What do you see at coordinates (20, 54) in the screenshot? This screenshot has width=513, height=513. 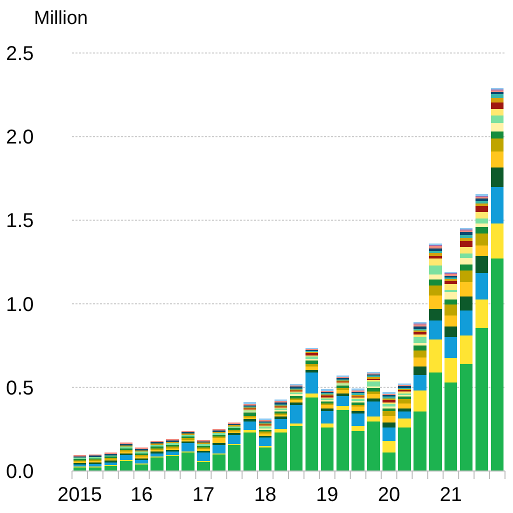 I see `y-tick-label: 2.5` at bounding box center [20, 54].